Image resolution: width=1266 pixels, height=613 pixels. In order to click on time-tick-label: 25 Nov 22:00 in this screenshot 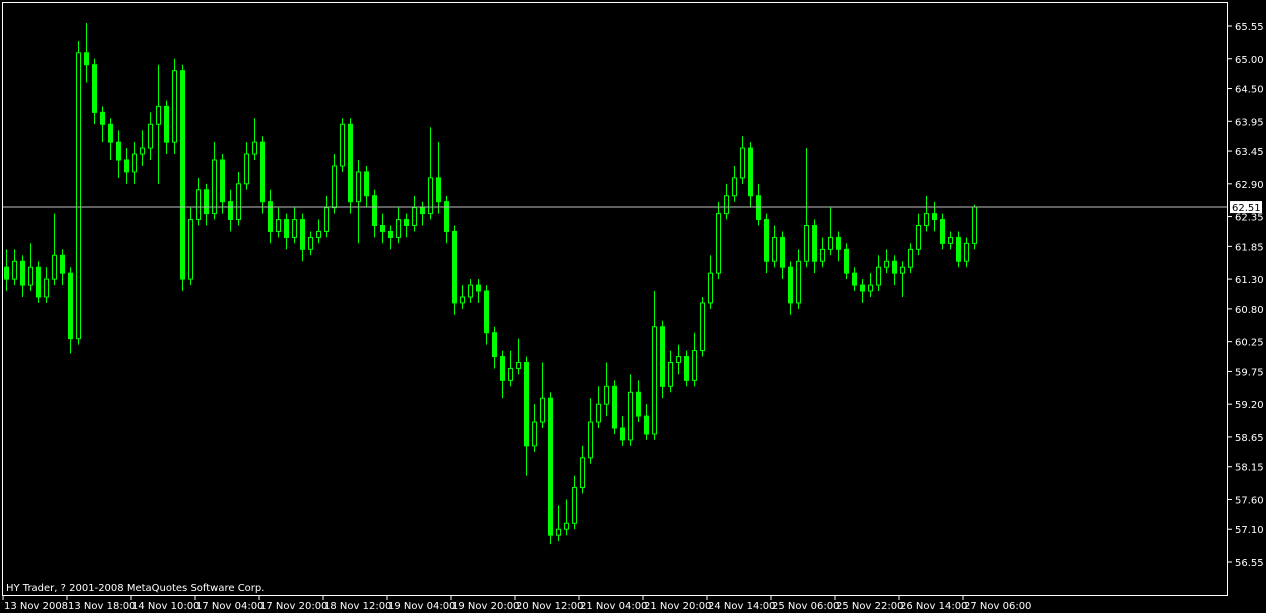, I will do `click(869, 606)`.